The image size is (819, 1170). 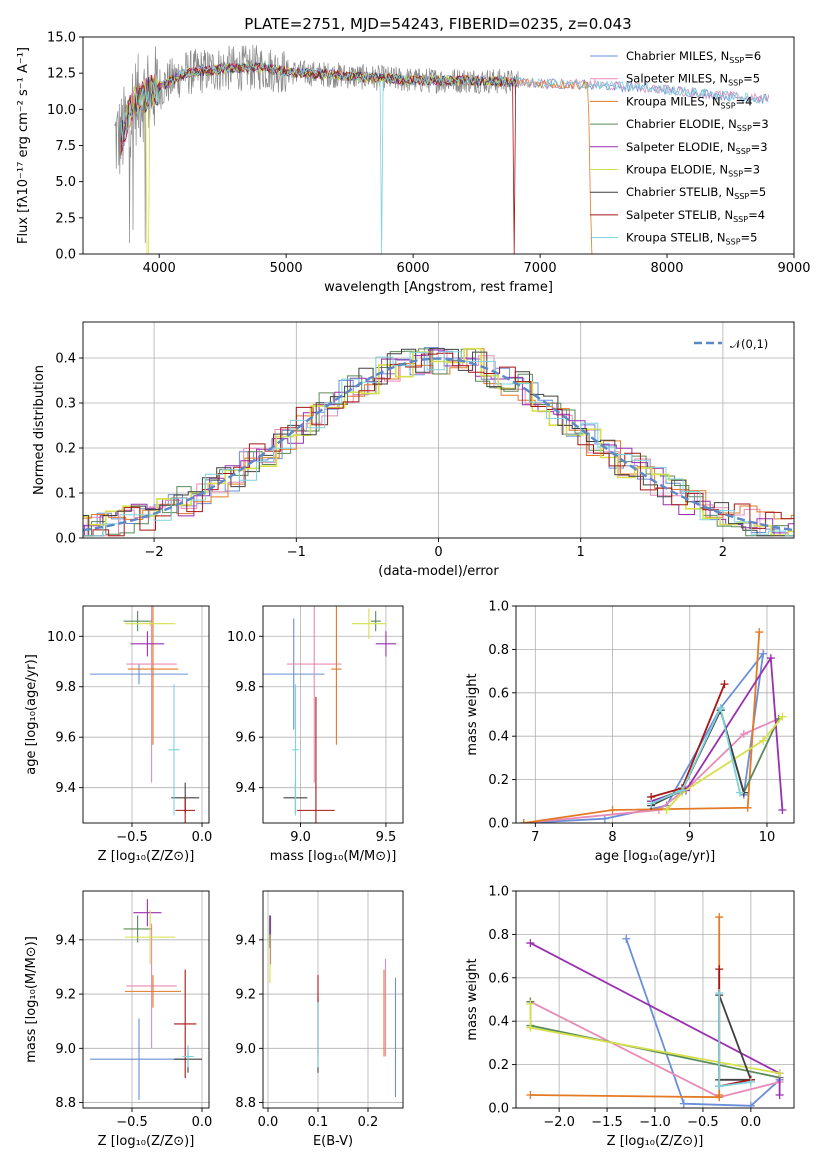 What do you see at coordinates (413, 268) in the screenshot?
I see `x-tick-label: 6000` at bounding box center [413, 268].